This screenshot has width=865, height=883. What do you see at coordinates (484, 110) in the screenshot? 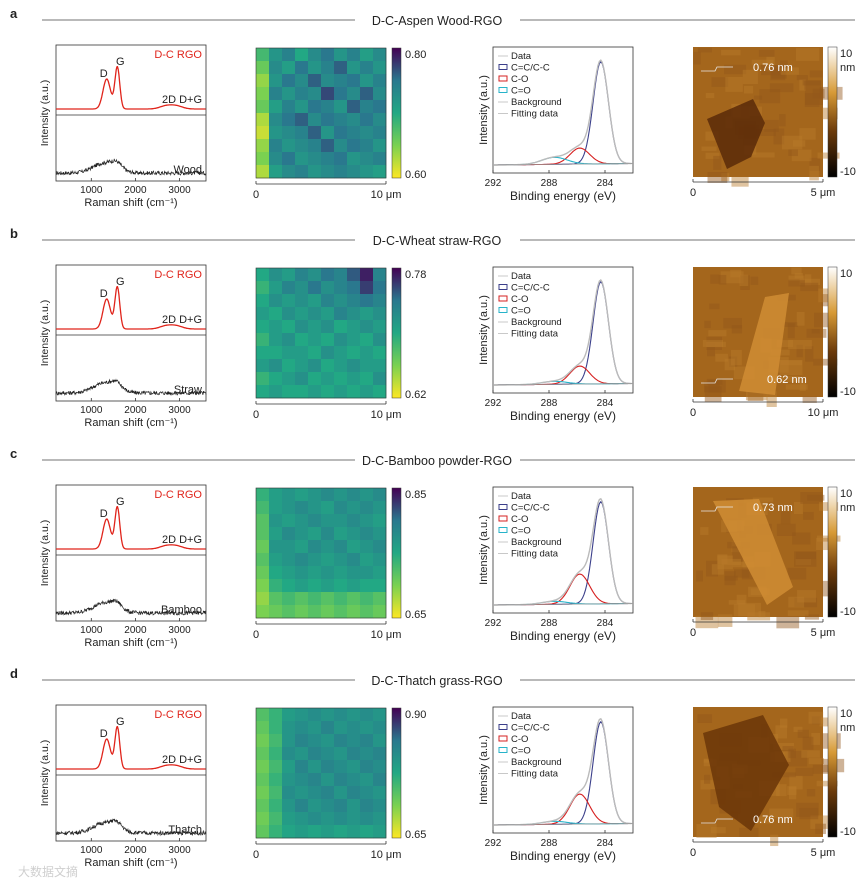
I see `xps-ylabel: Intensity (a.u.)` at bounding box center [484, 110].